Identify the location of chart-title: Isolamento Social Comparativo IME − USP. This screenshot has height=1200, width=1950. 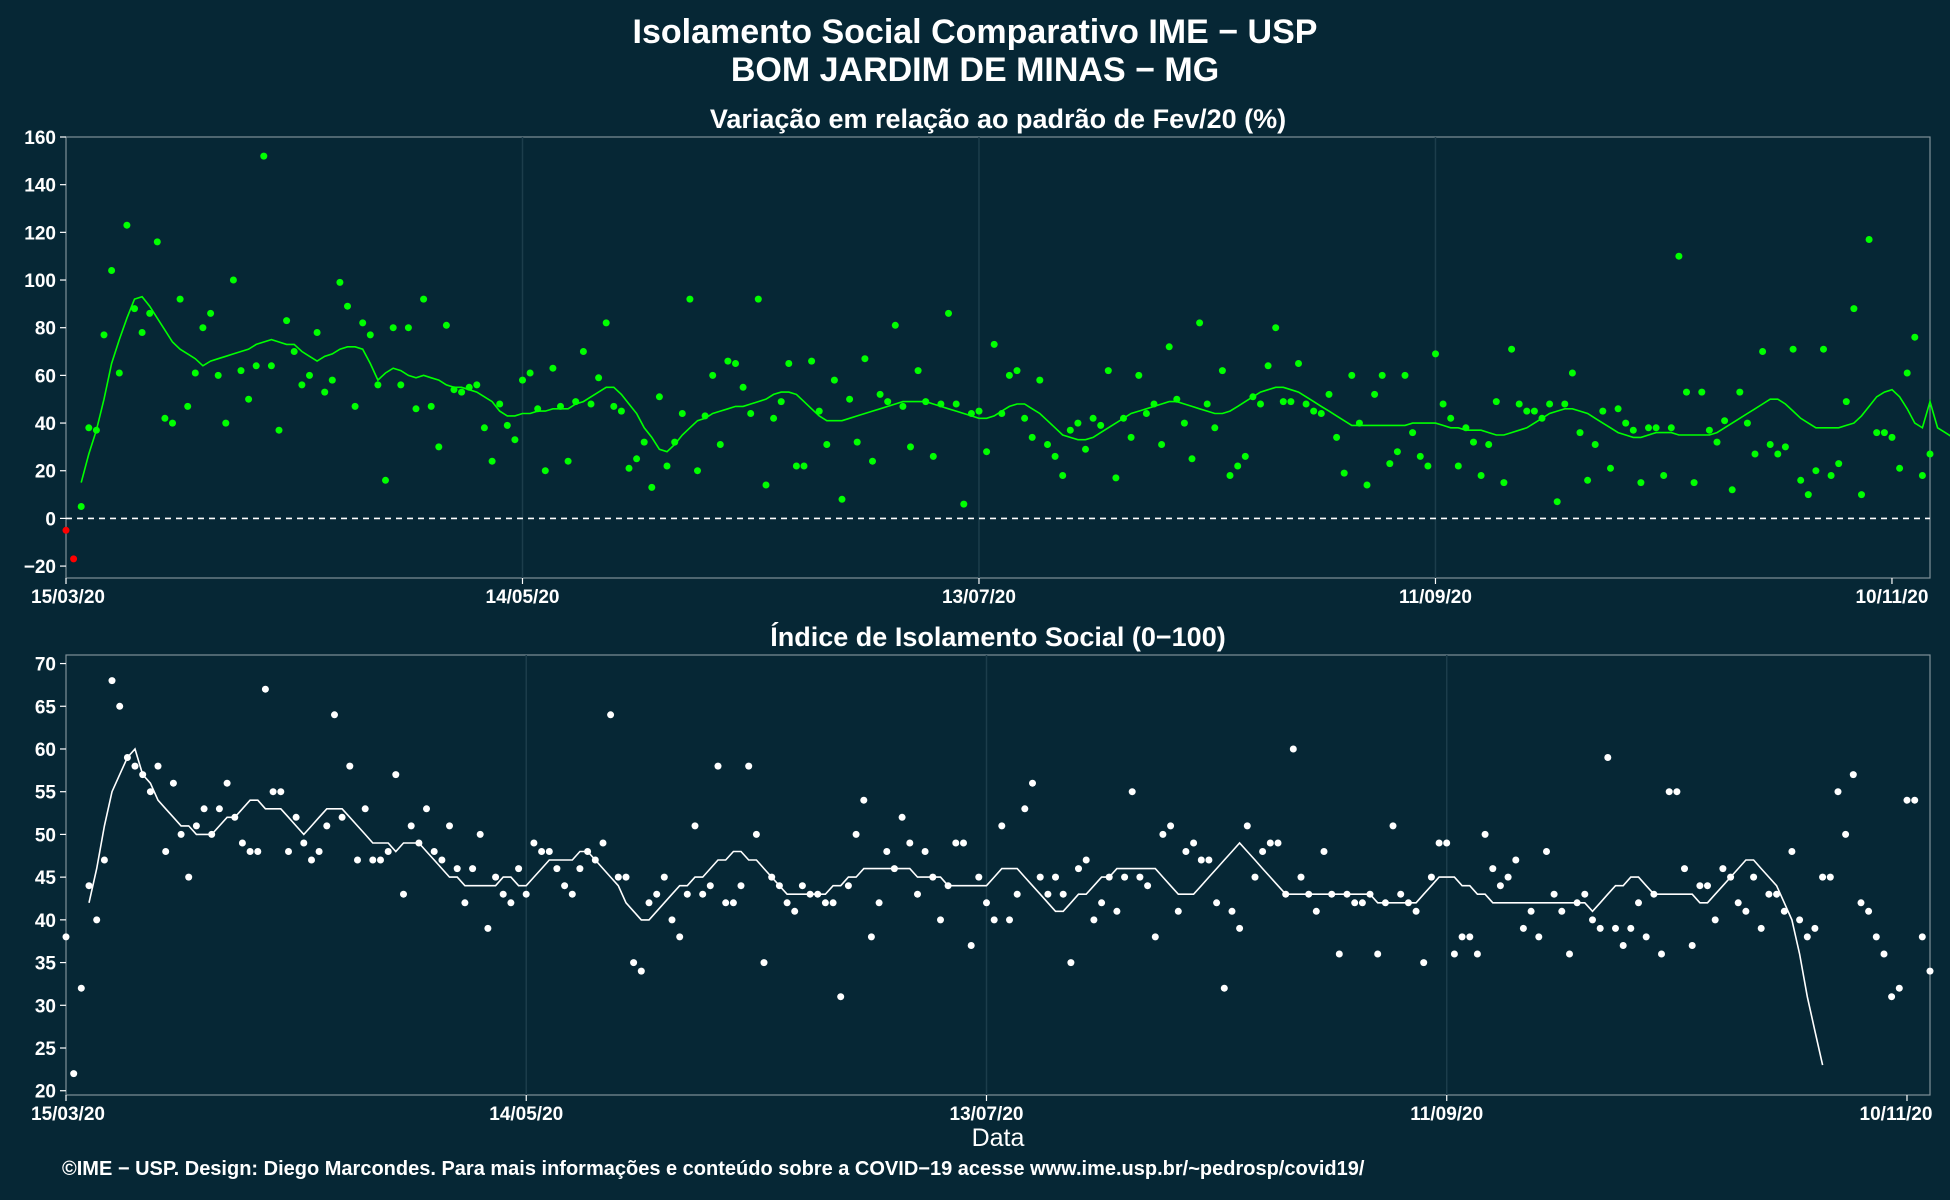
(975, 32).